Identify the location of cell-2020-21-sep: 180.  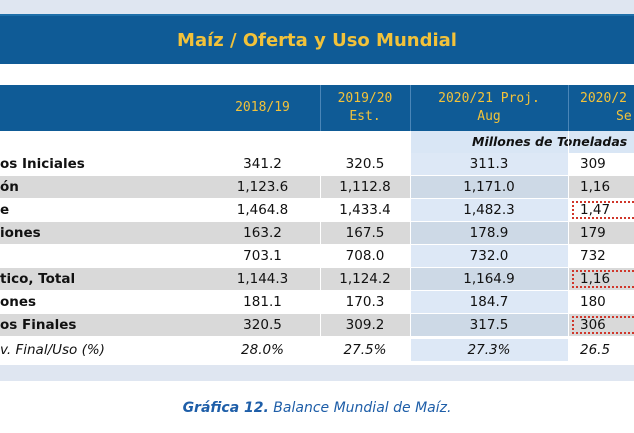
(593, 302).